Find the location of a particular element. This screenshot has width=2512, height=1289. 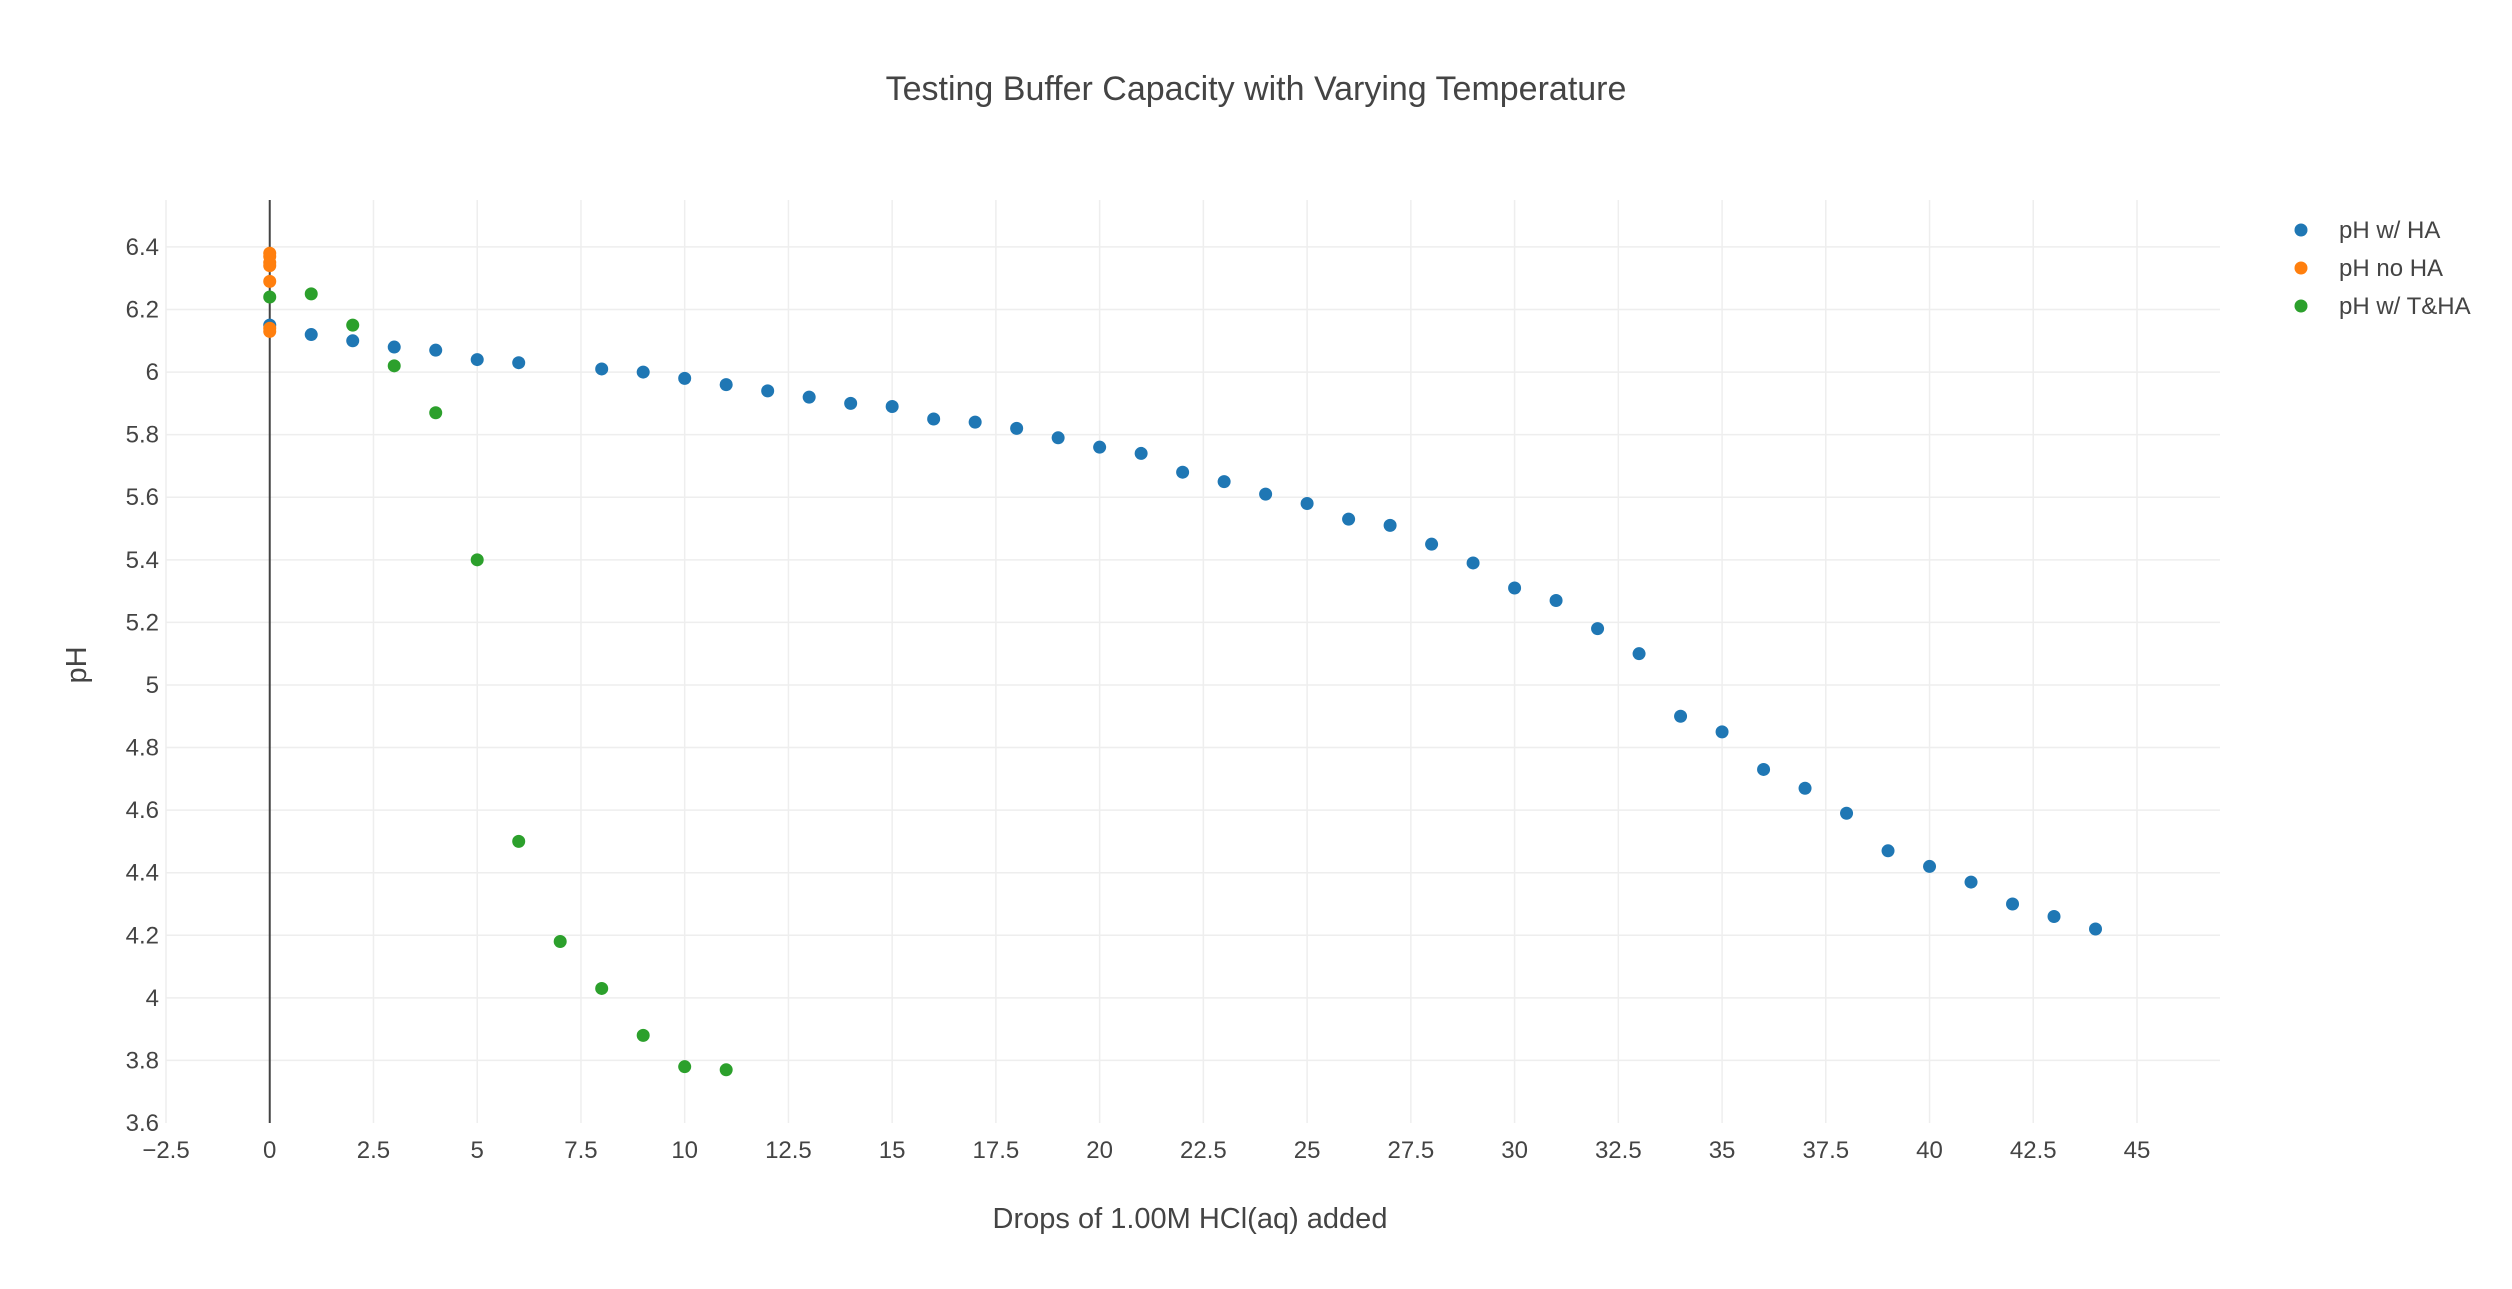

x-tick-label: 22.5 is located at coordinates (1203, 1150).